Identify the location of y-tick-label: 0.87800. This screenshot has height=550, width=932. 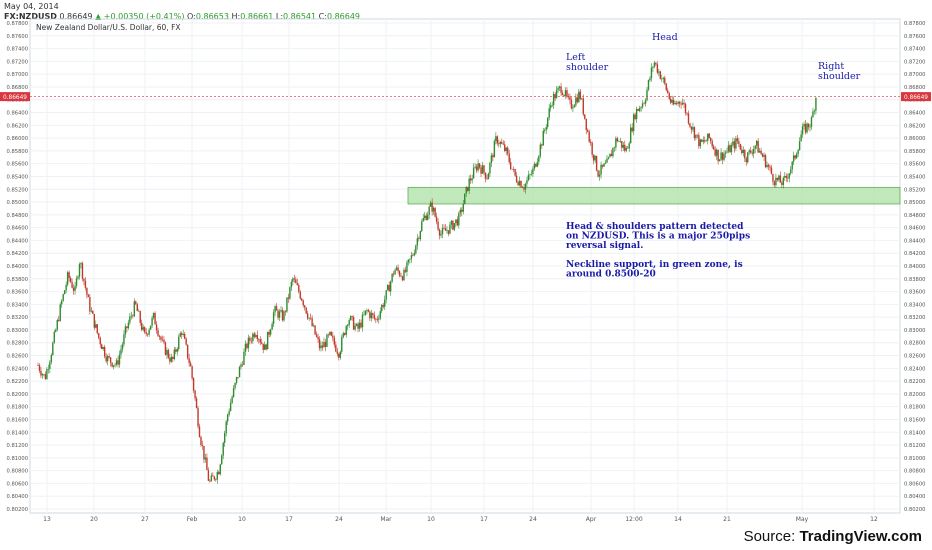
(17, 24).